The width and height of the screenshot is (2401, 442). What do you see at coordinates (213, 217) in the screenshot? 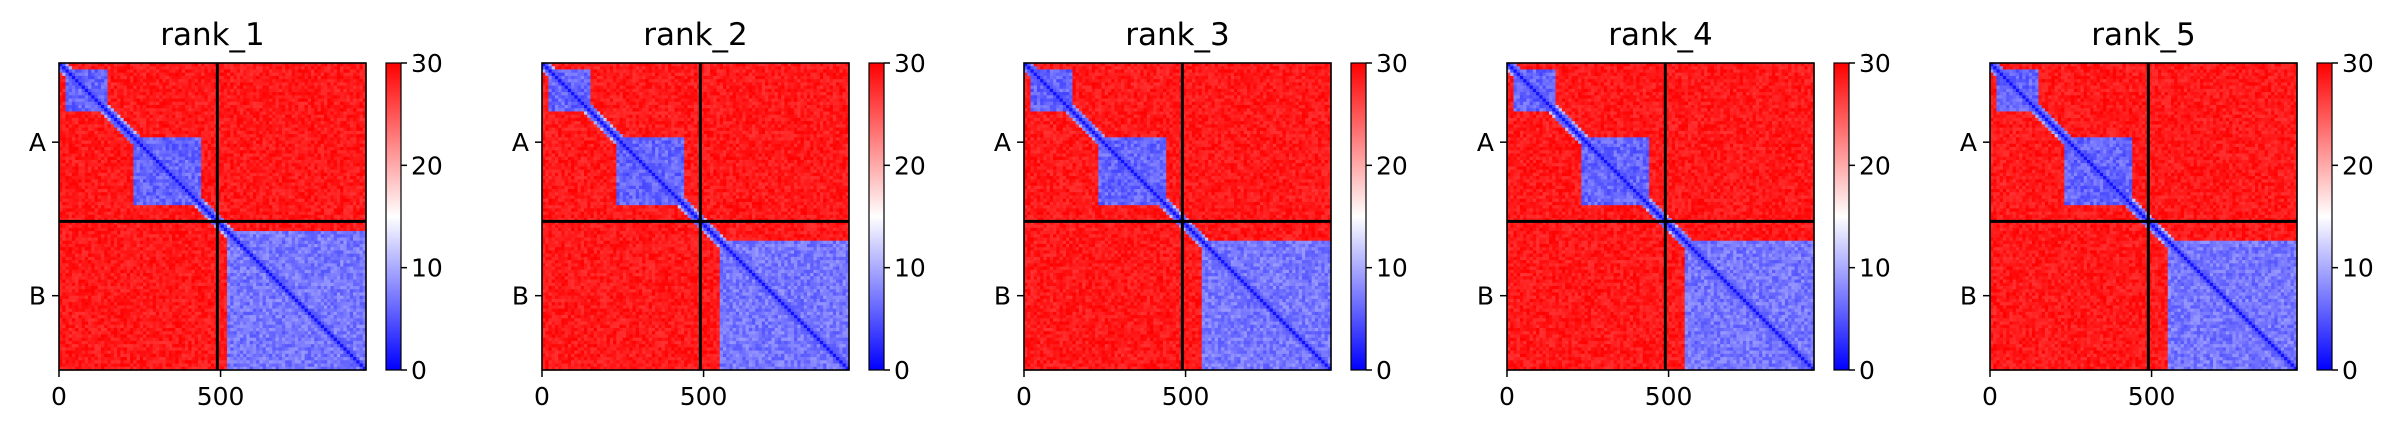
I see `heatmap-cells` at bounding box center [213, 217].